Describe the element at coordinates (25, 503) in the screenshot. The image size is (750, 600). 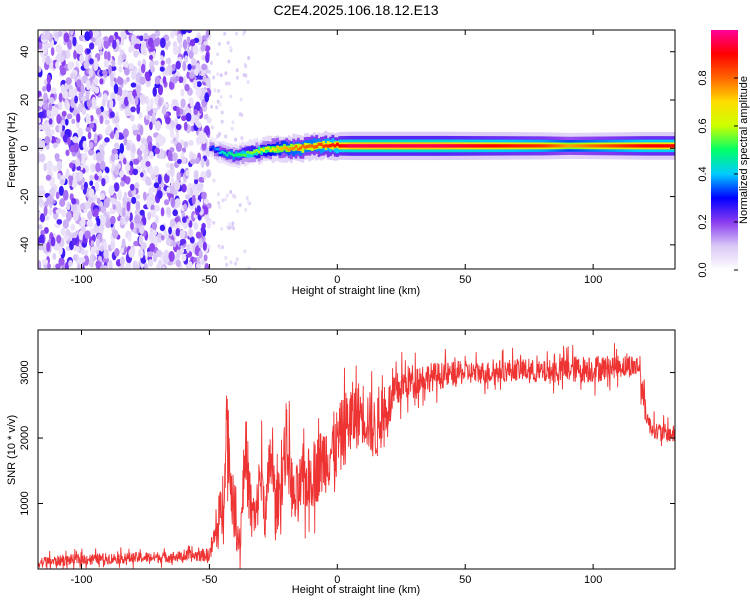
I see `snr-ytick-label: 1000` at that location.